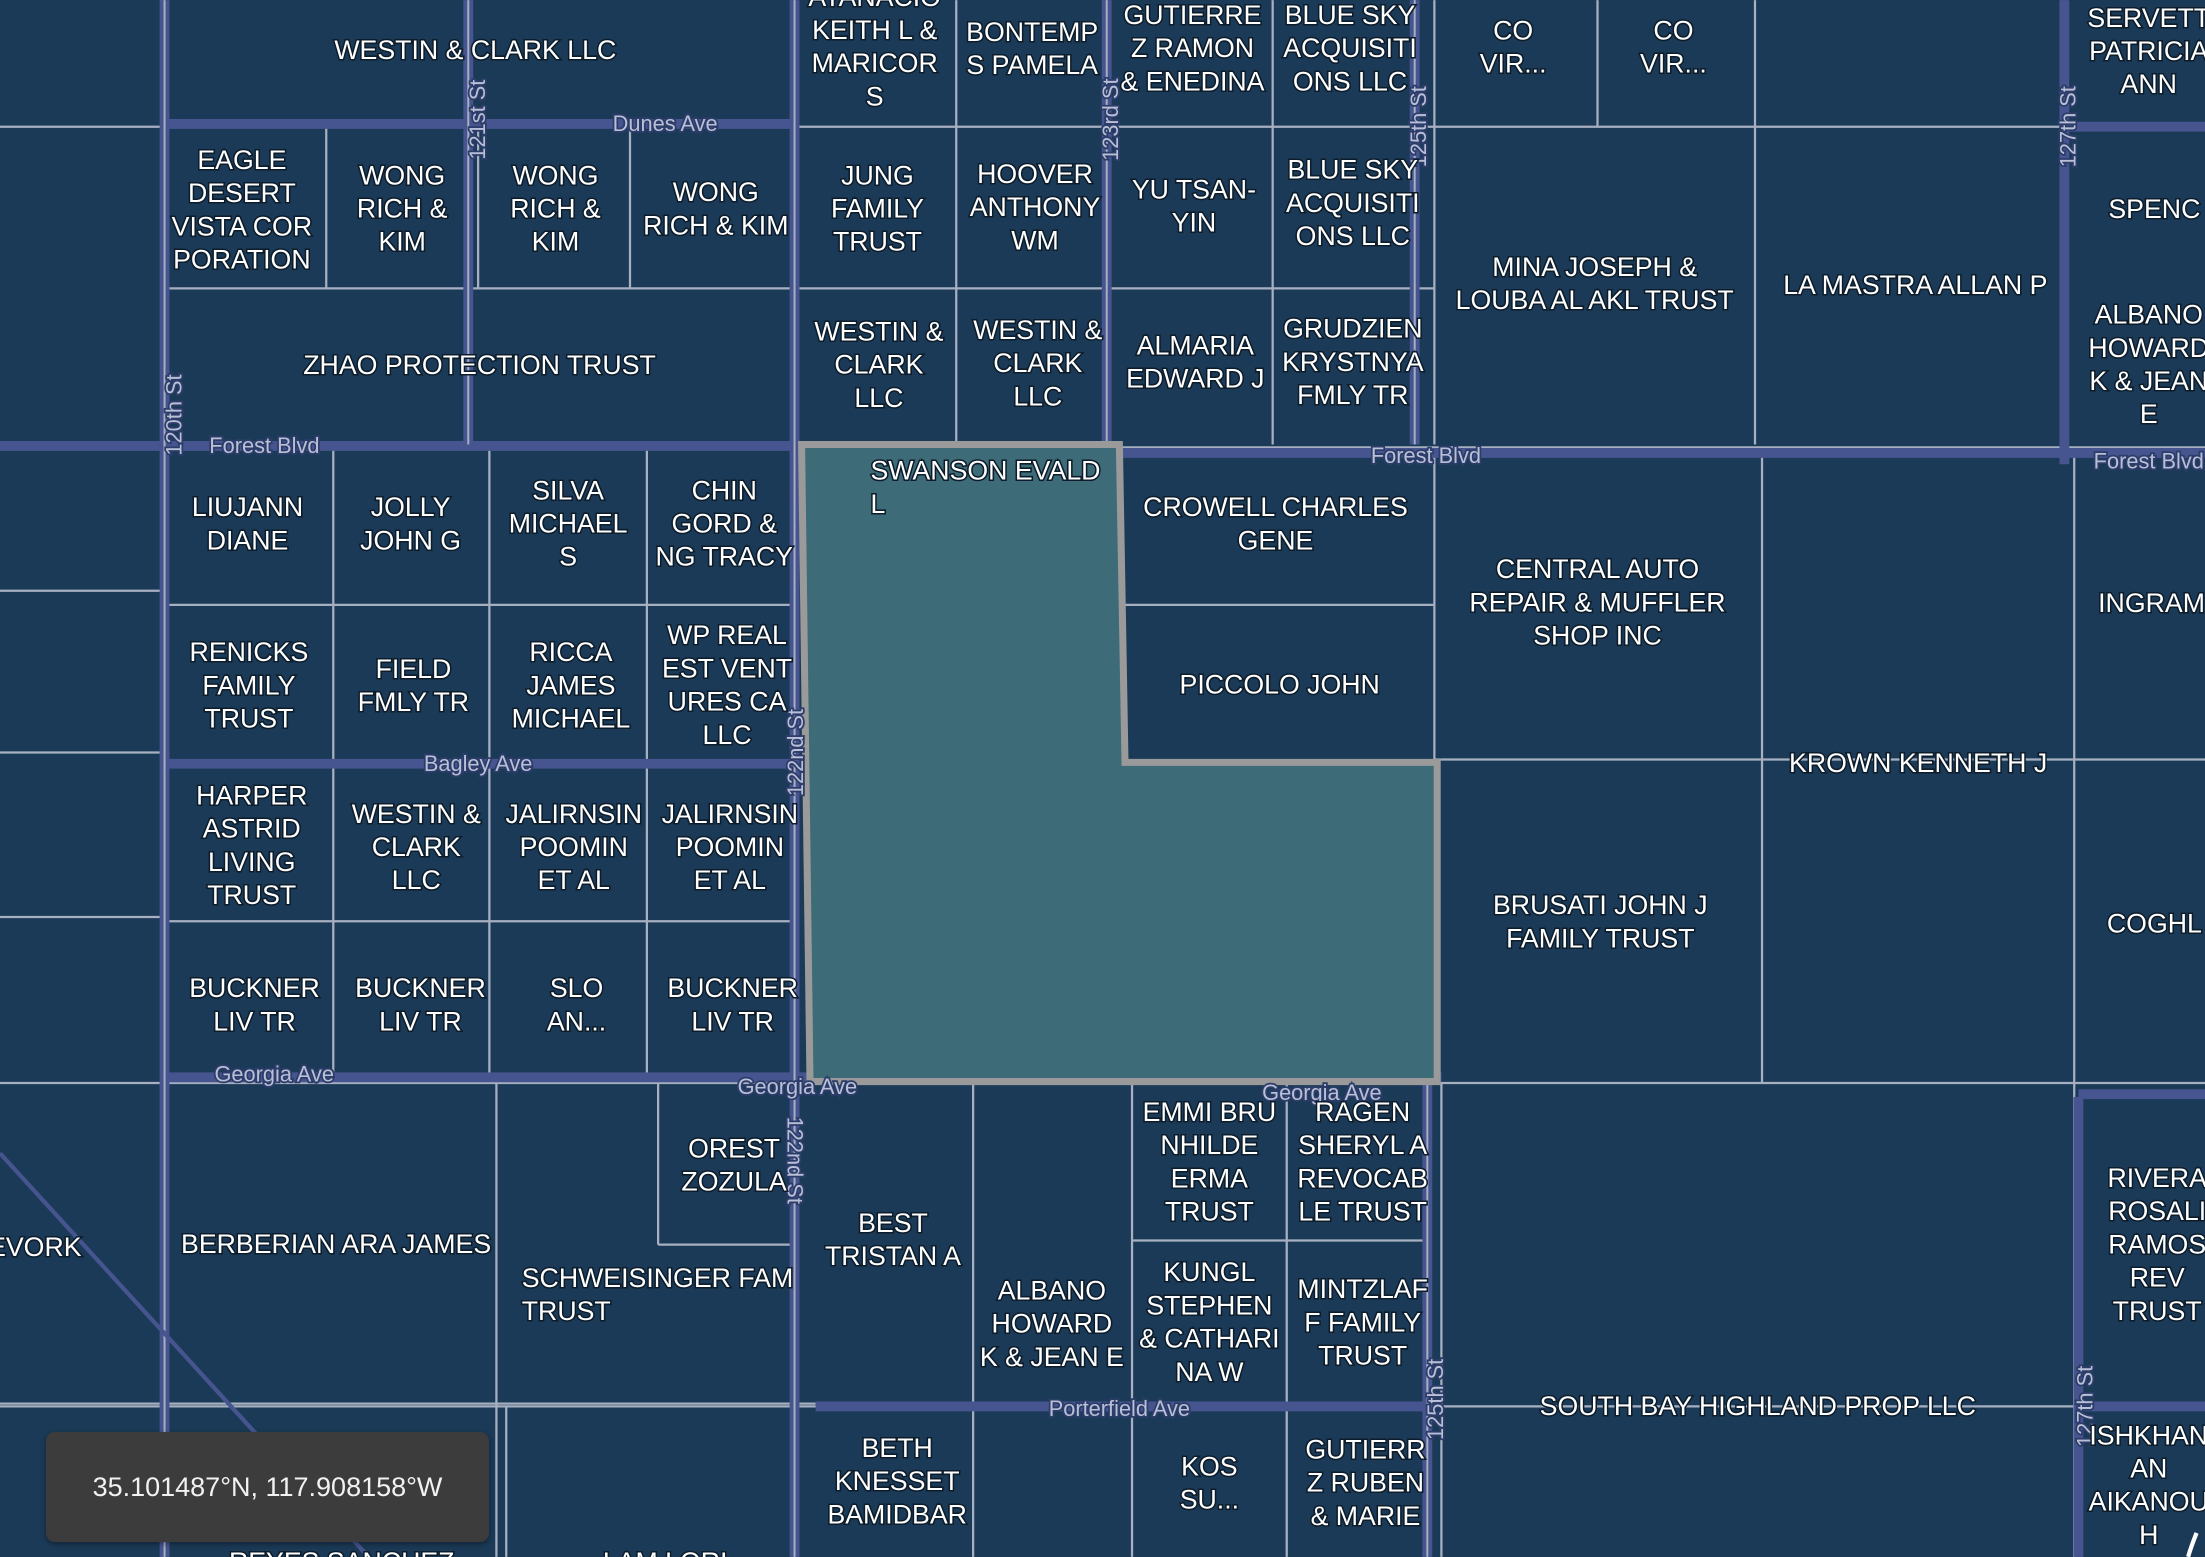 The width and height of the screenshot is (2205, 1557). Describe the element at coordinates (1192, 49) in the screenshot. I see `parcel-label: GUTIERRE Z RAMON & ENEDINA` at that location.